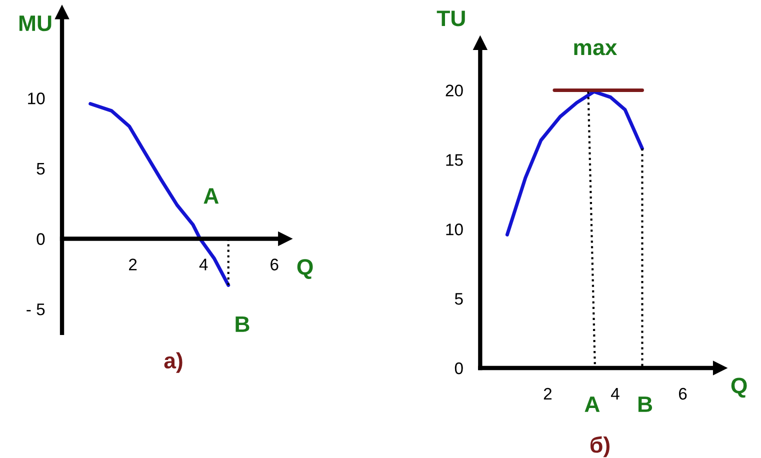  What do you see at coordinates (454, 160) in the screenshot?
I see `y-tick-label: 15` at bounding box center [454, 160].